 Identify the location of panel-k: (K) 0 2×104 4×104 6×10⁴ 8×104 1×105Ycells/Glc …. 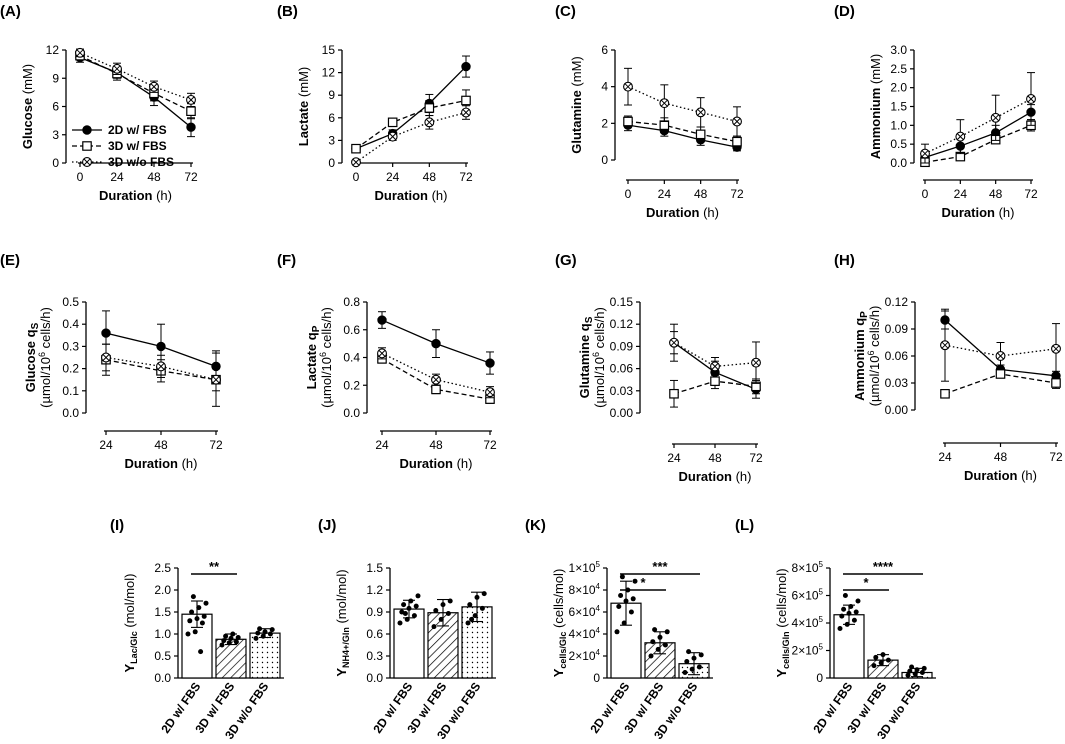
(619, 629).